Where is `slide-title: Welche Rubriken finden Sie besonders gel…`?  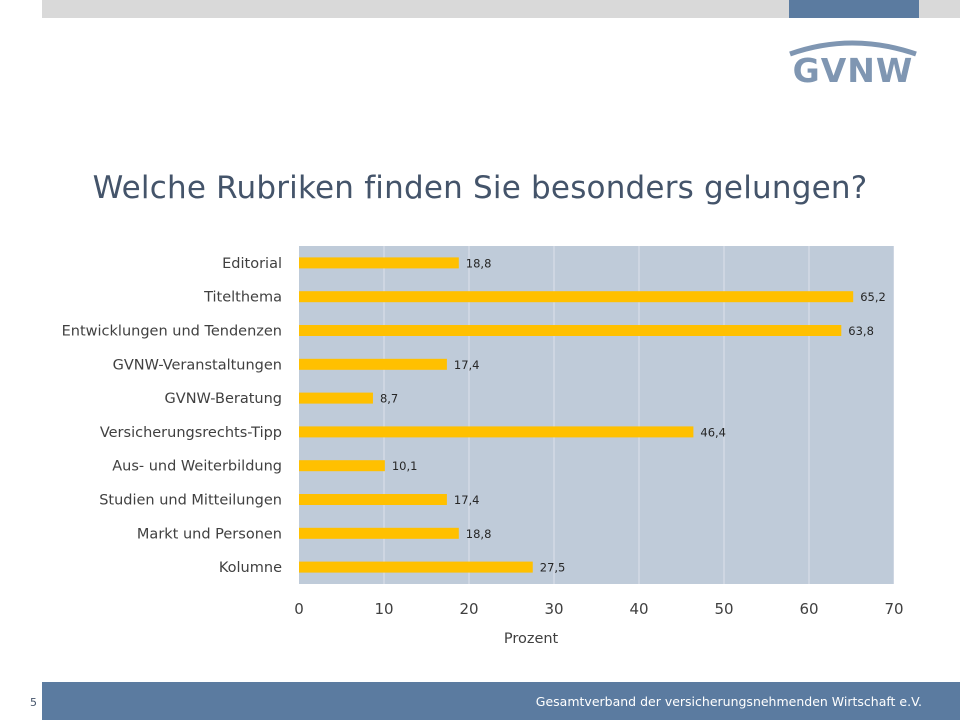
slide-title: Welche Rubriken finden Sie besonders gel… is located at coordinates (480, 188).